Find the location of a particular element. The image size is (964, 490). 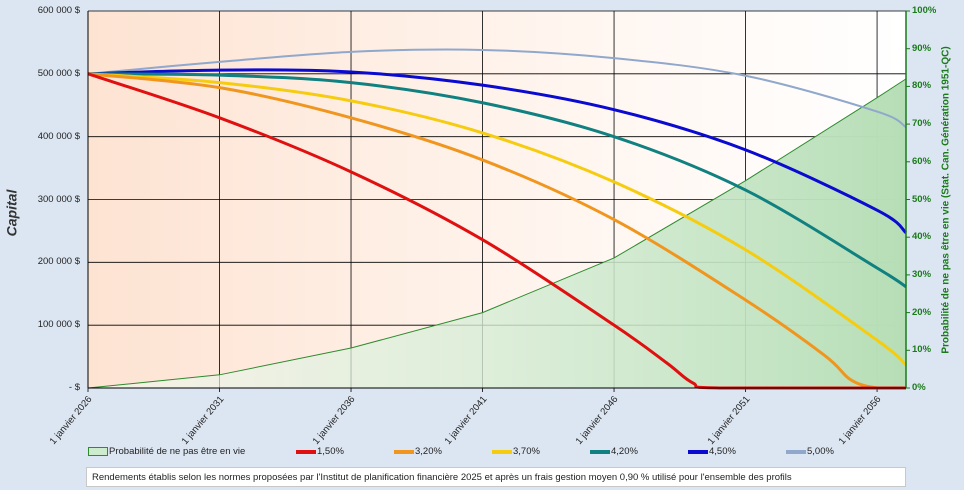

y-axis-title: Capital is located at coordinates (11, 213).